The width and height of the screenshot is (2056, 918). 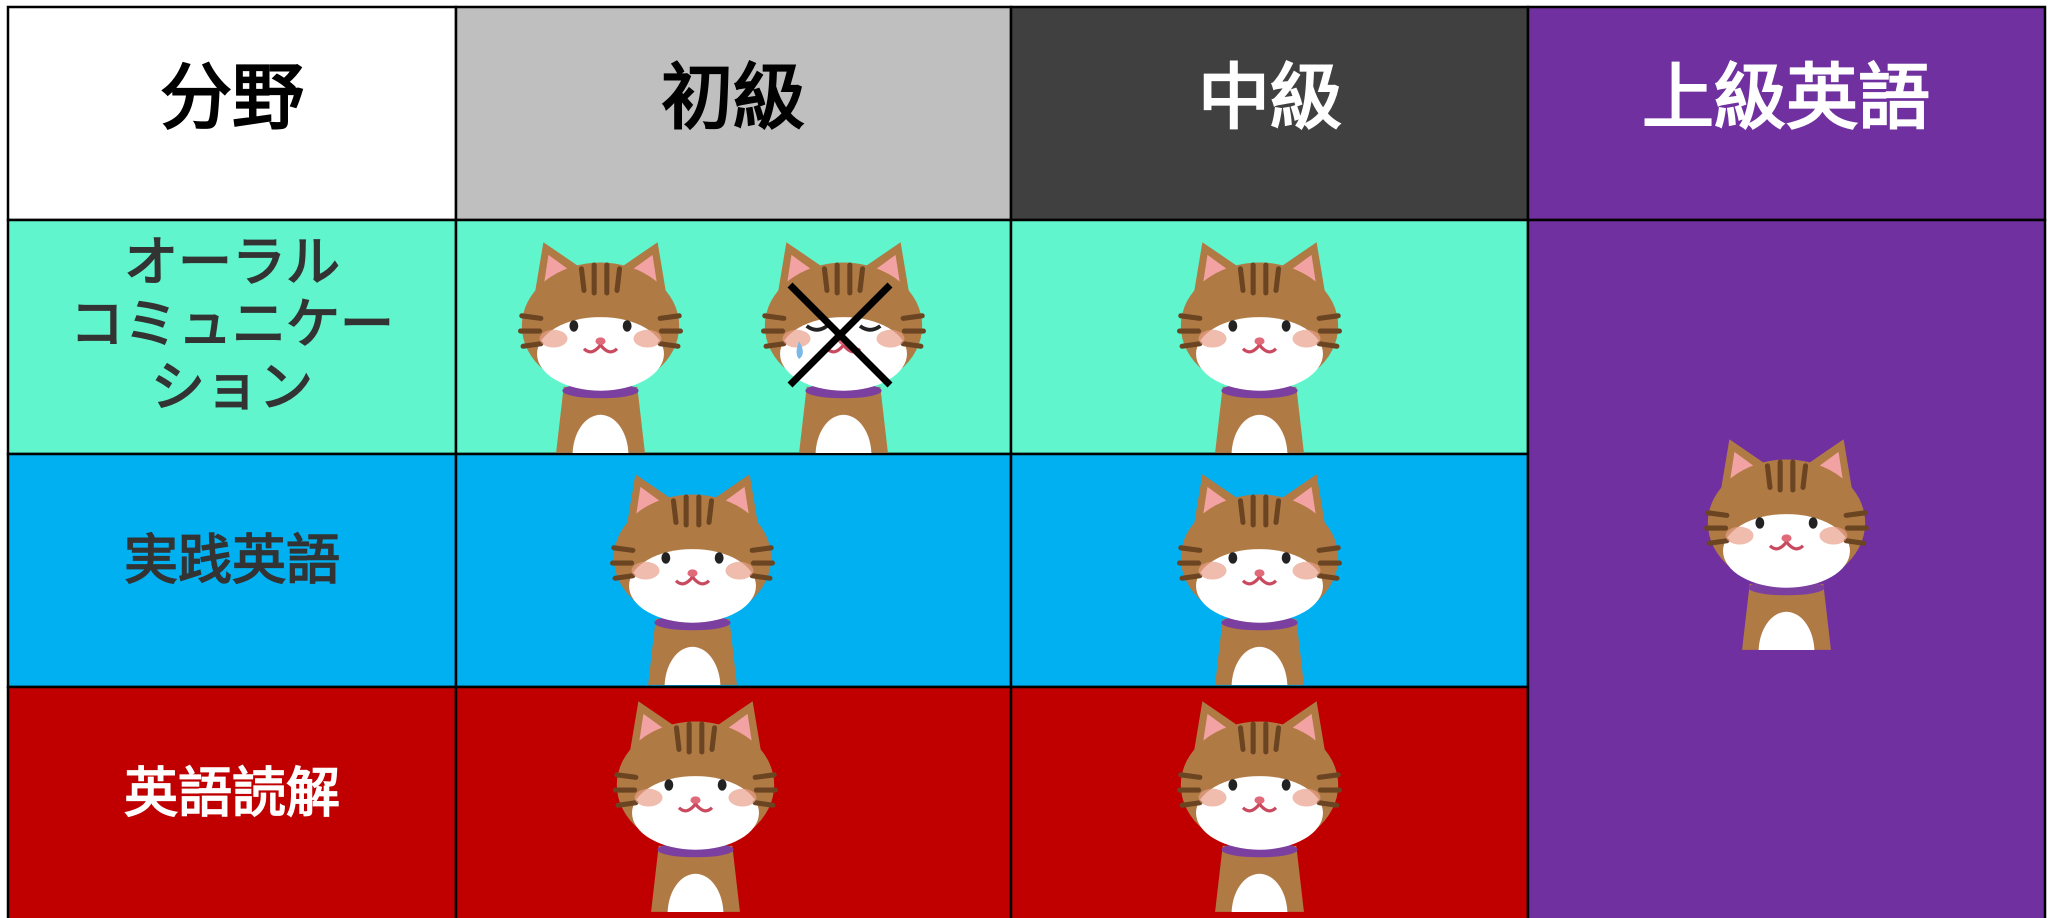 What do you see at coordinates (232, 387) in the screenshot?
I see `row-label: ション` at bounding box center [232, 387].